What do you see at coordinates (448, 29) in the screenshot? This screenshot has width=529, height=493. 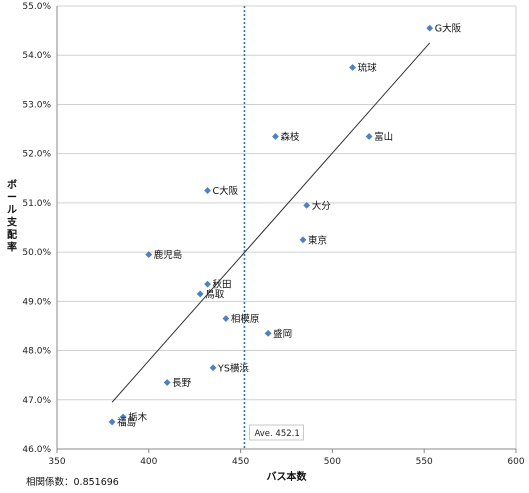 I see `point-label: G大阪` at bounding box center [448, 29].